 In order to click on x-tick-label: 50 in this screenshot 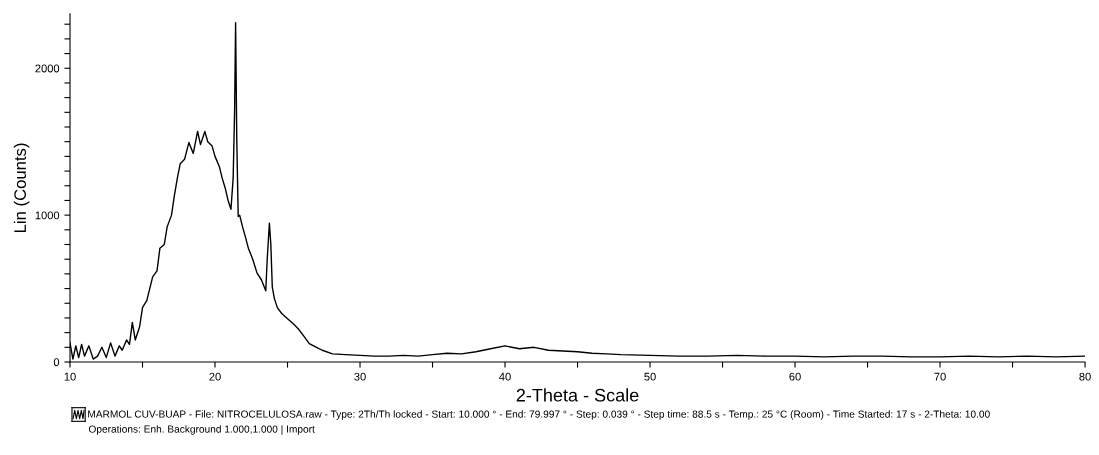, I will do `click(650, 376)`.